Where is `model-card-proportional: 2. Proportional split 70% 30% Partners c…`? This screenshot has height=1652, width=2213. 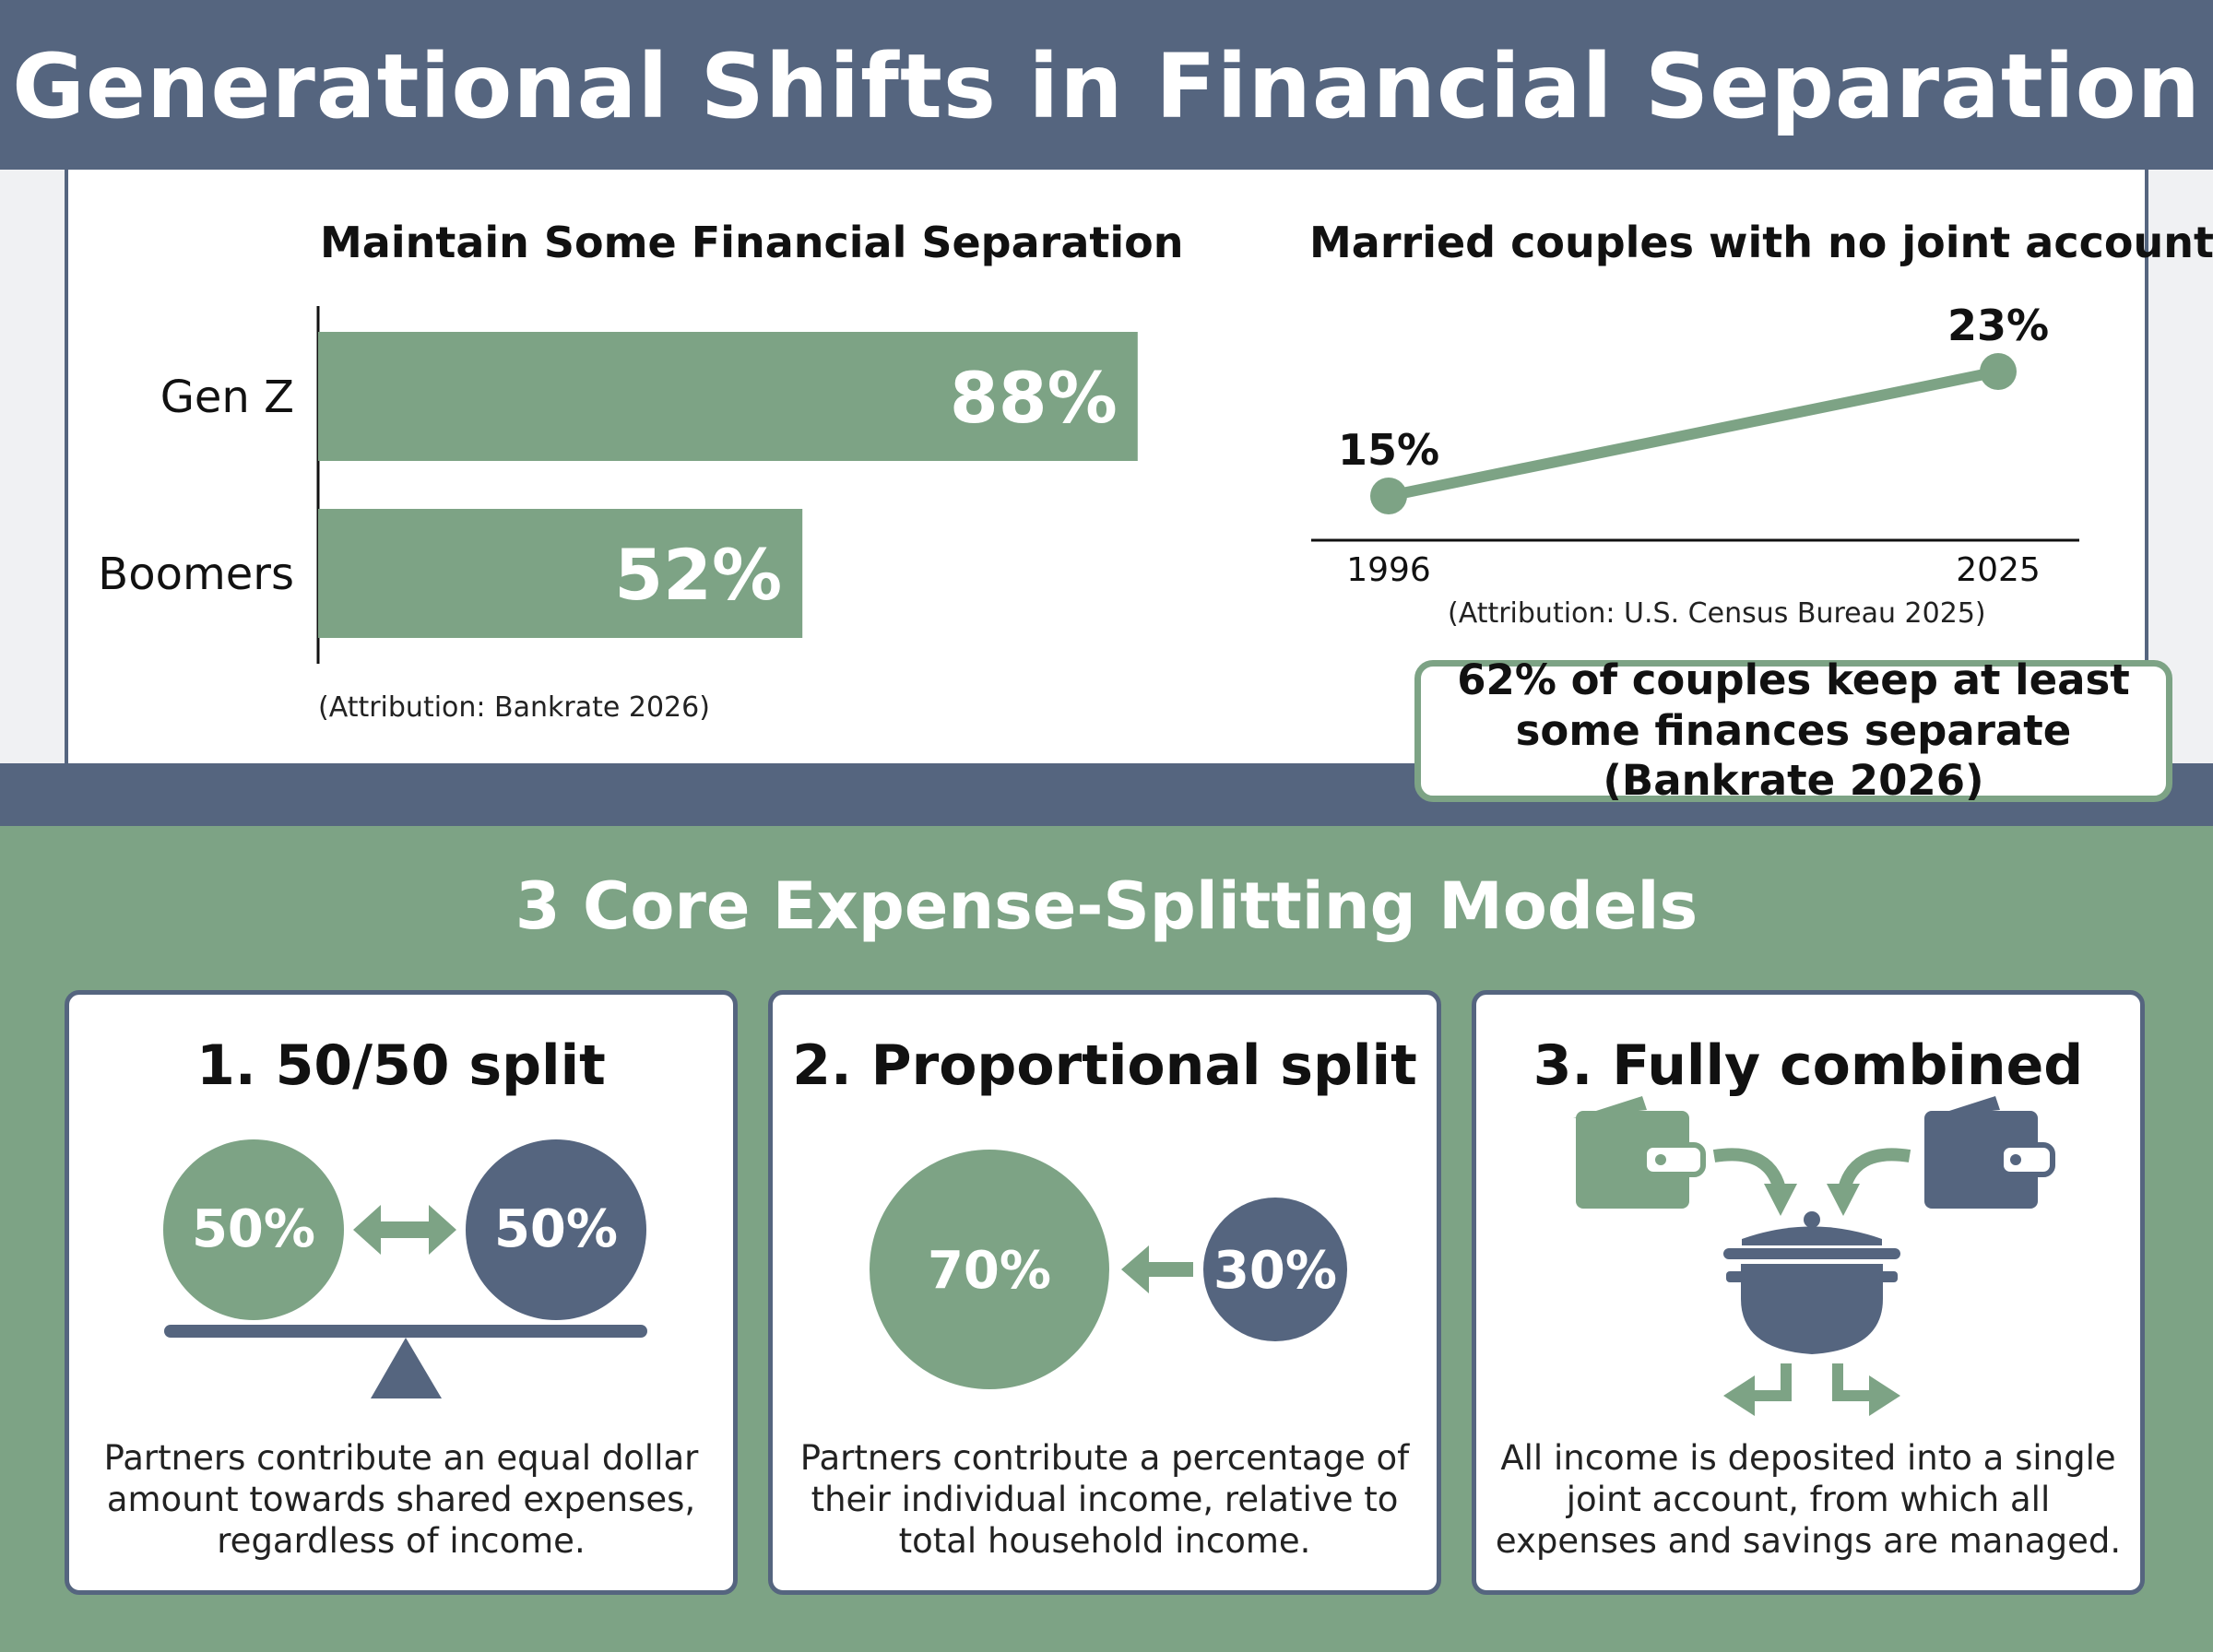
model-card-proportional: 2. Proportional split 70% 30% Partners c… is located at coordinates (1104, 1292).